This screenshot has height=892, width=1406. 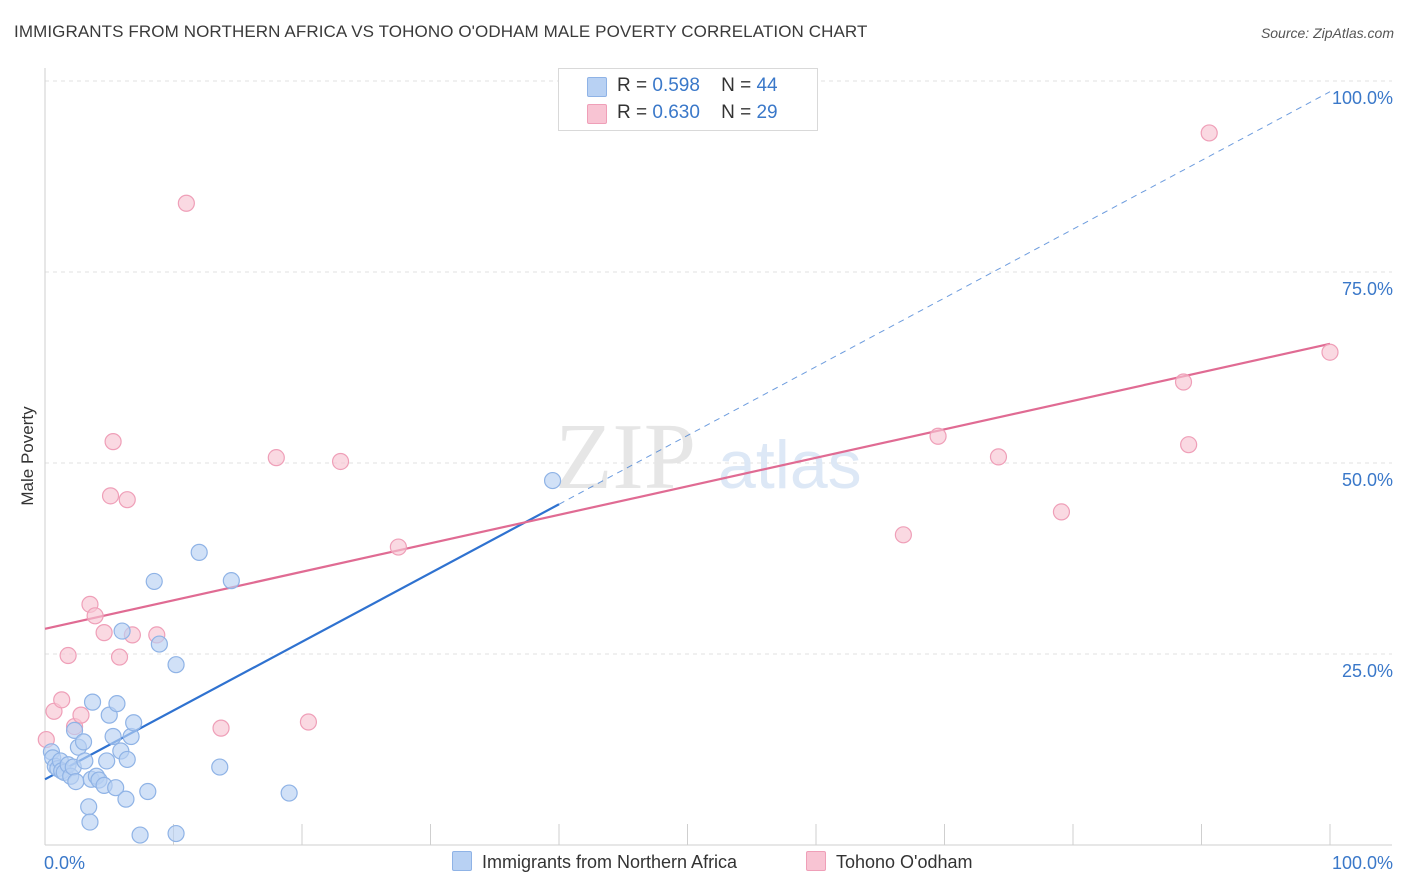 I want to click on r-value: 0.630, so click(x=676, y=112).